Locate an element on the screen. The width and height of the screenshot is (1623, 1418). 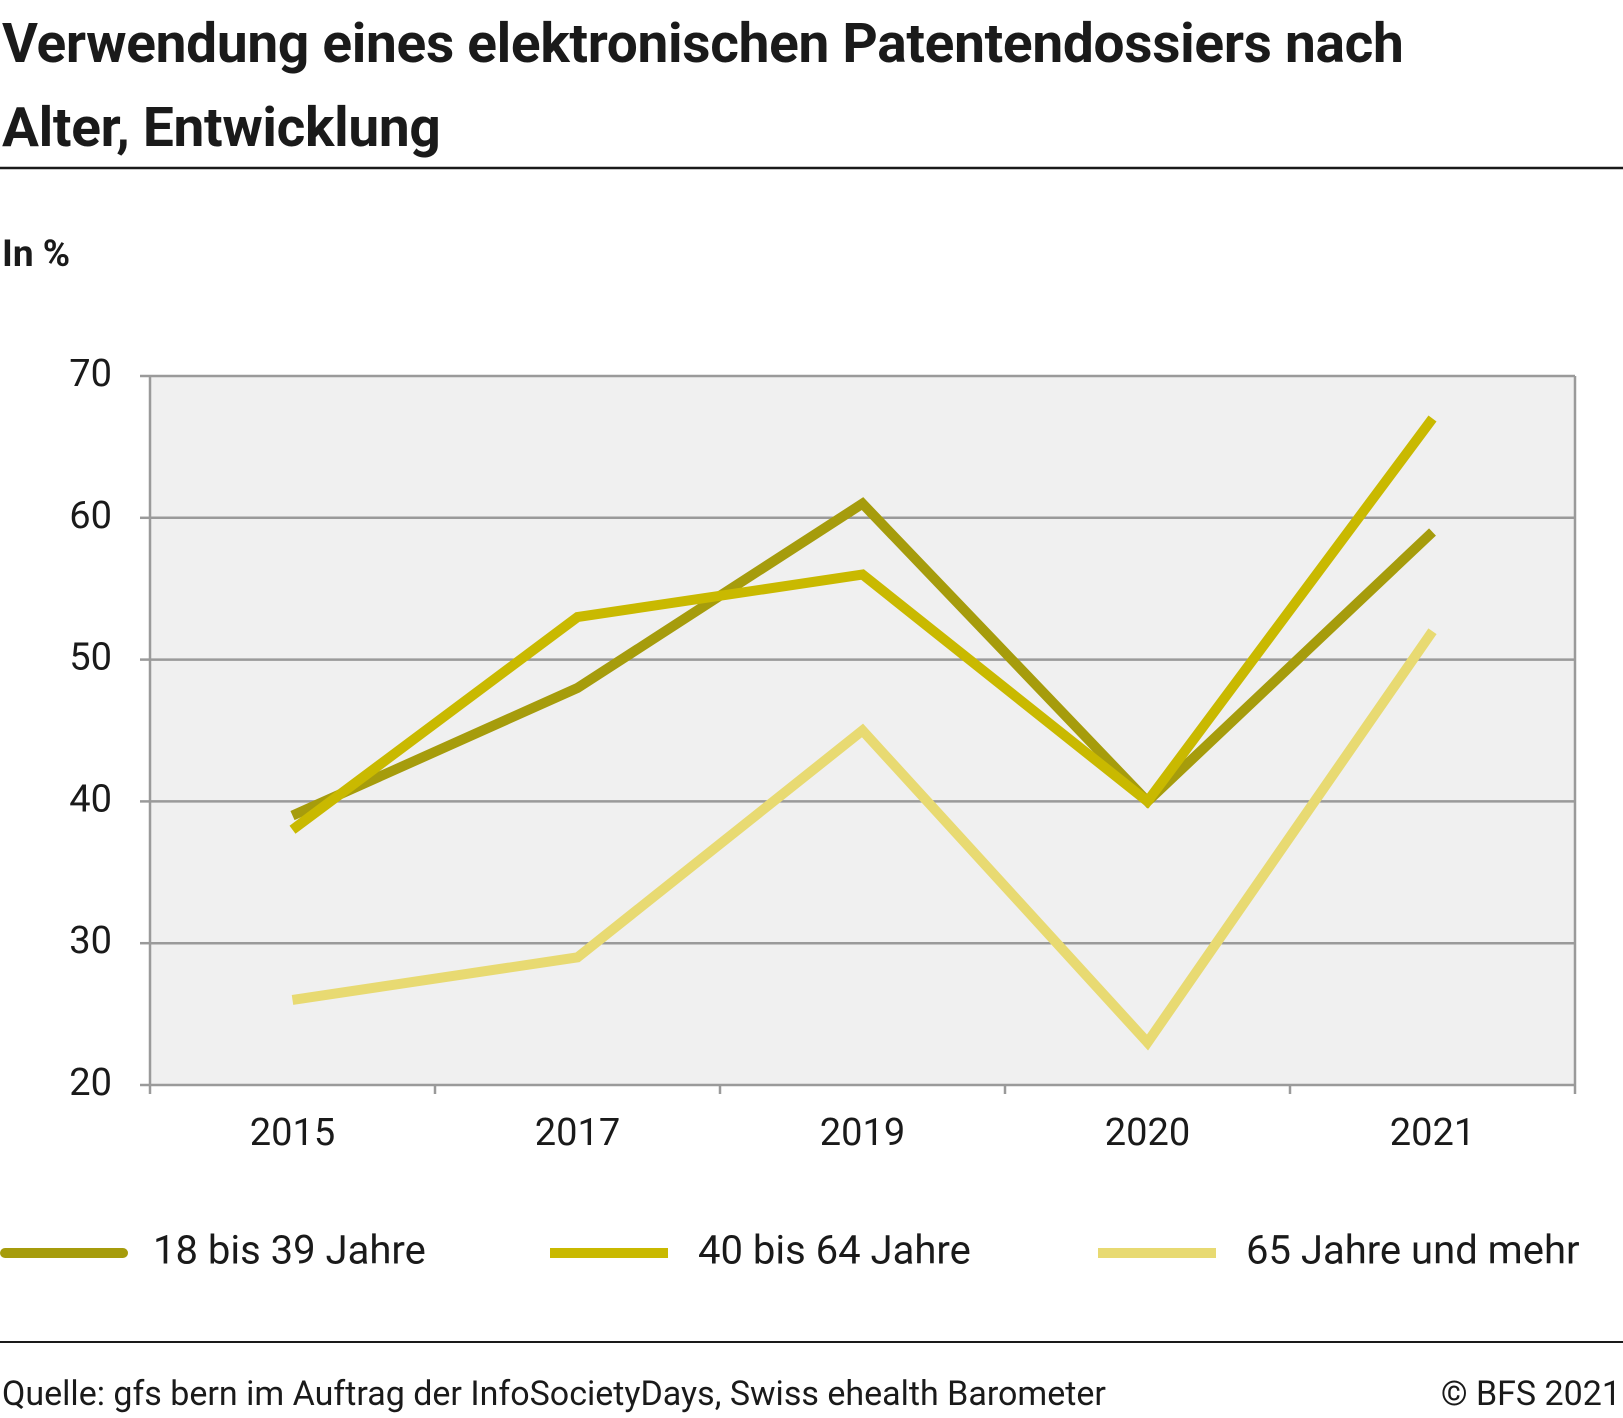
x-tick-label: 2015 is located at coordinates (292, 1133).